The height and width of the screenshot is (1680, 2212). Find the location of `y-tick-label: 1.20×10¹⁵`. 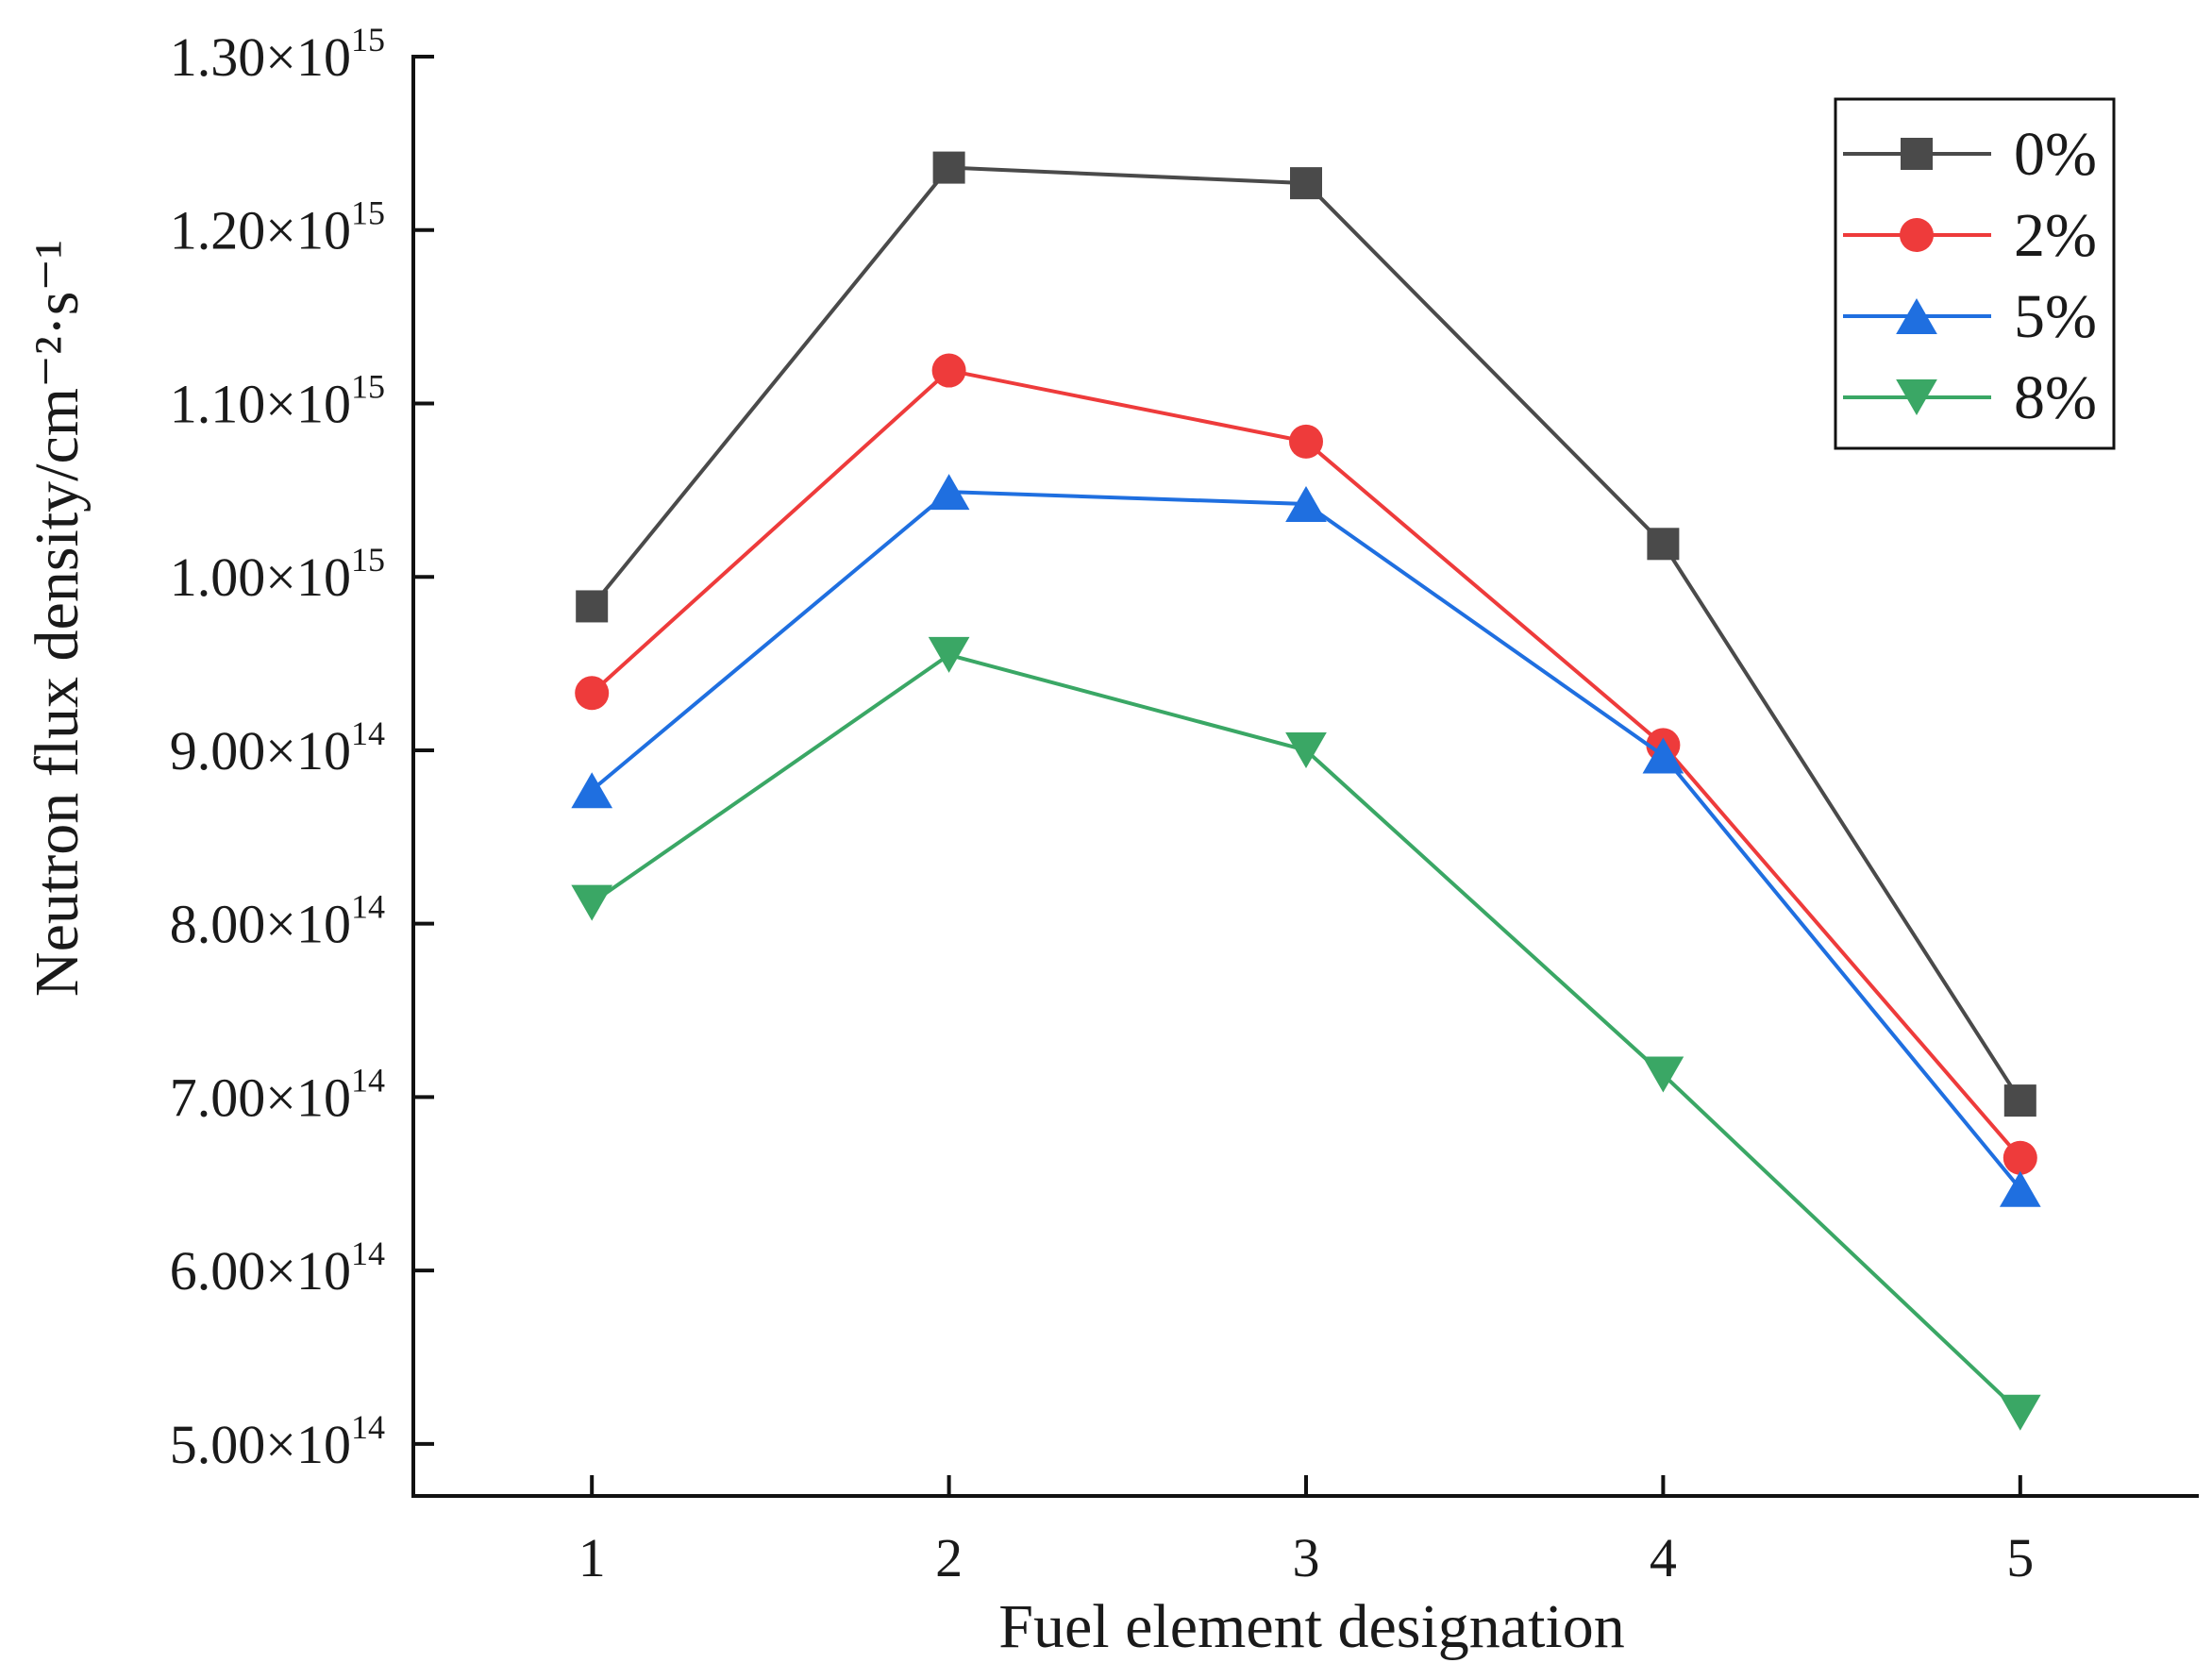

y-tick-label: 1.20×10¹⁵ is located at coordinates (277, 227).